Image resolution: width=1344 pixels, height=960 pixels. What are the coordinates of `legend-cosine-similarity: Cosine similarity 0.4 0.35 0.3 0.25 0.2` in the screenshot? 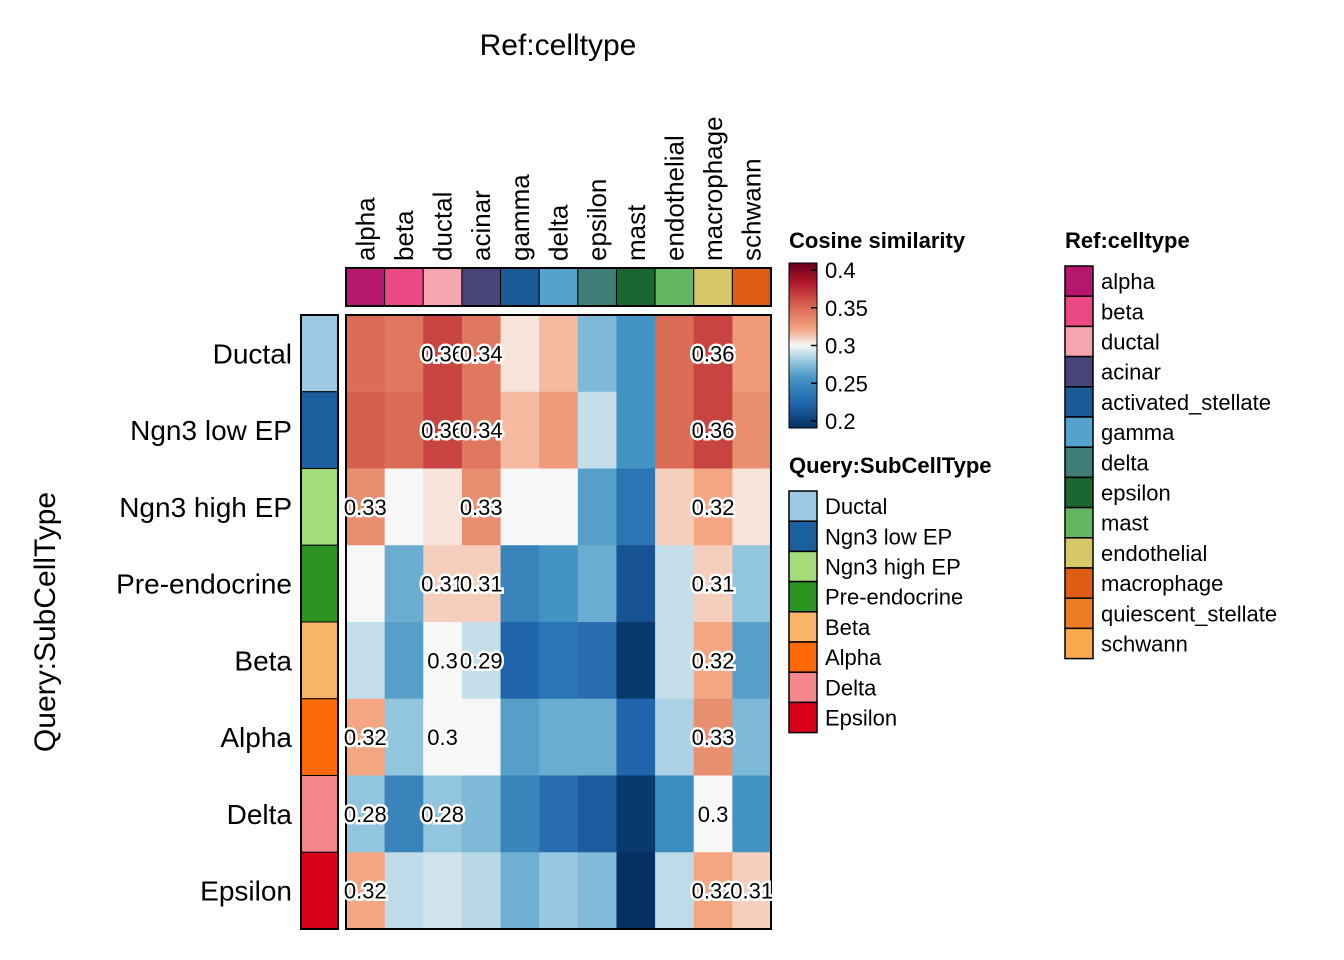 It's located at (877, 331).